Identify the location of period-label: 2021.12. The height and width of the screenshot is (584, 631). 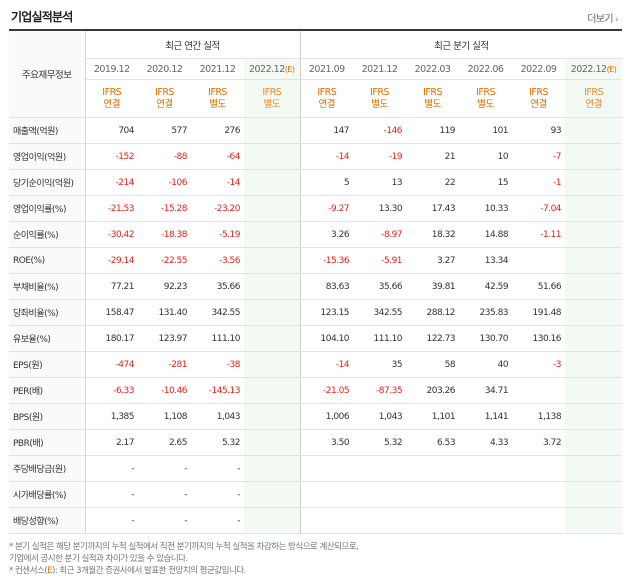
(379, 69).